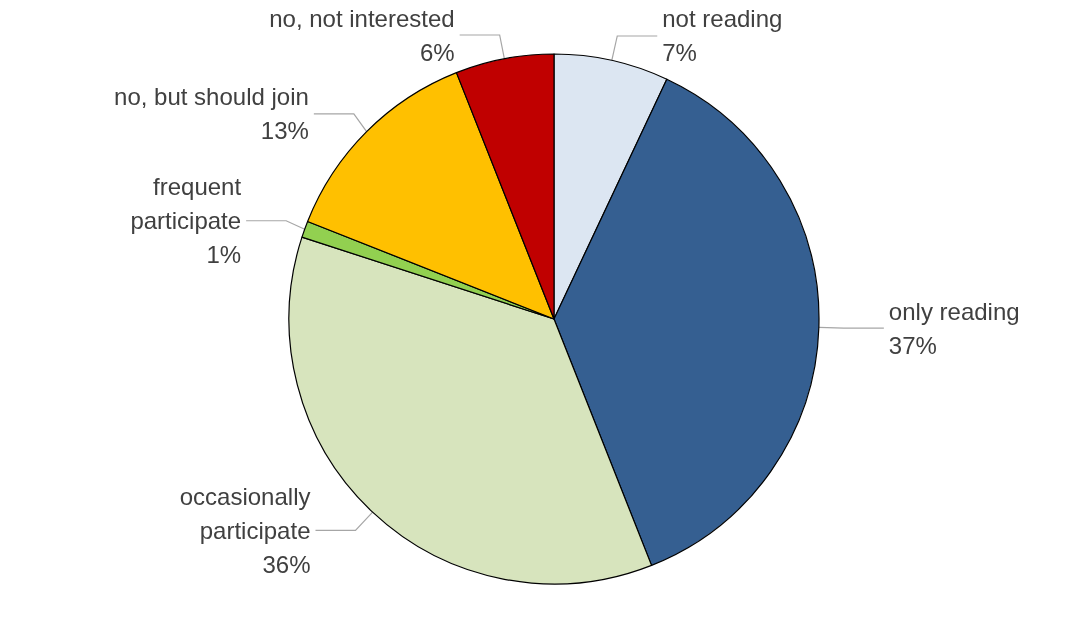 Image resolution: width=1089 pixels, height=628 pixels. Describe the element at coordinates (362, 18) in the screenshot. I see `slice-label: no, not interested` at that location.